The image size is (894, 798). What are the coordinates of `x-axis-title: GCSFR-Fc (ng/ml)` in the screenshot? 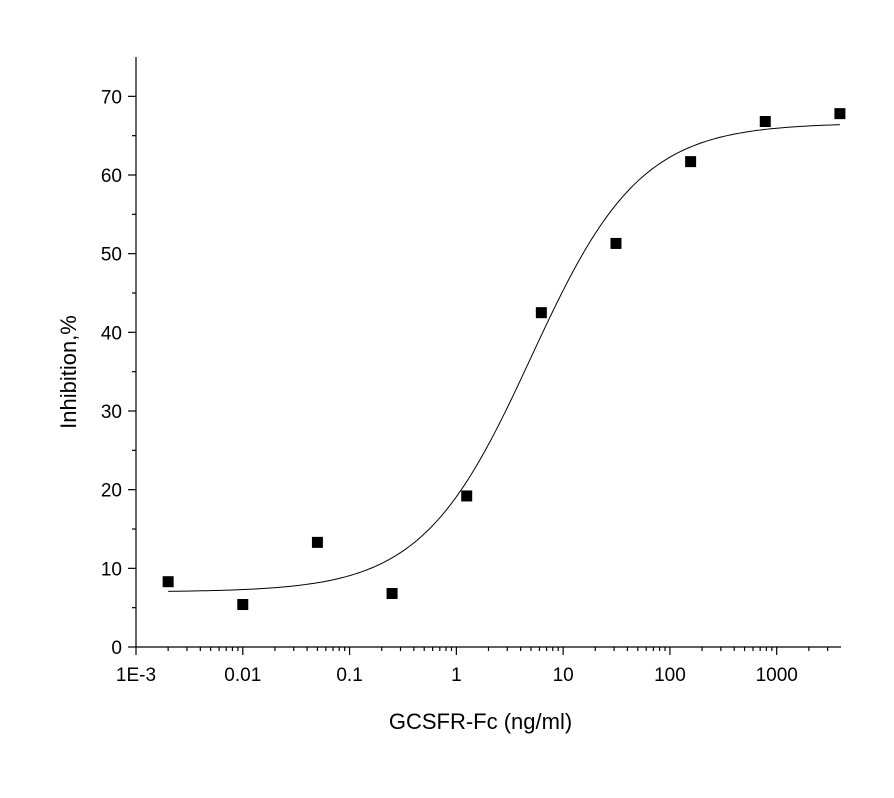 It's located at (480, 721).